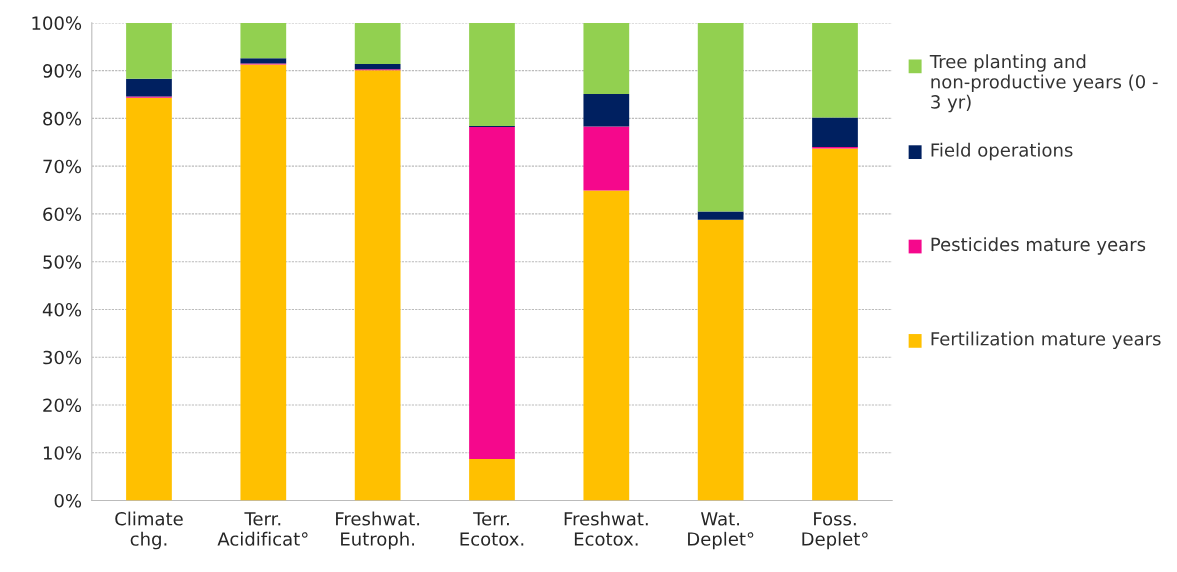 The width and height of the screenshot is (1177, 572). I want to click on y-tick-label: 80%, so click(62, 118).